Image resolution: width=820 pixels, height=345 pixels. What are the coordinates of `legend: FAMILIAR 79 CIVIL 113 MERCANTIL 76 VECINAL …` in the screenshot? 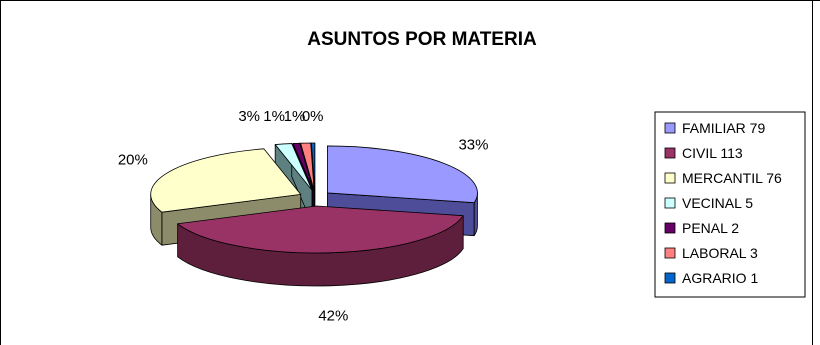 It's located at (730, 204).